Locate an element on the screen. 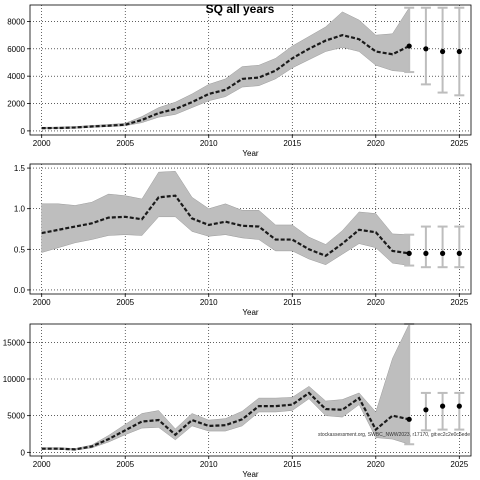 This screenshot has height=480, width=480. ssb-y-tick-label-4: 8000 is located at coordinates (16, 21).